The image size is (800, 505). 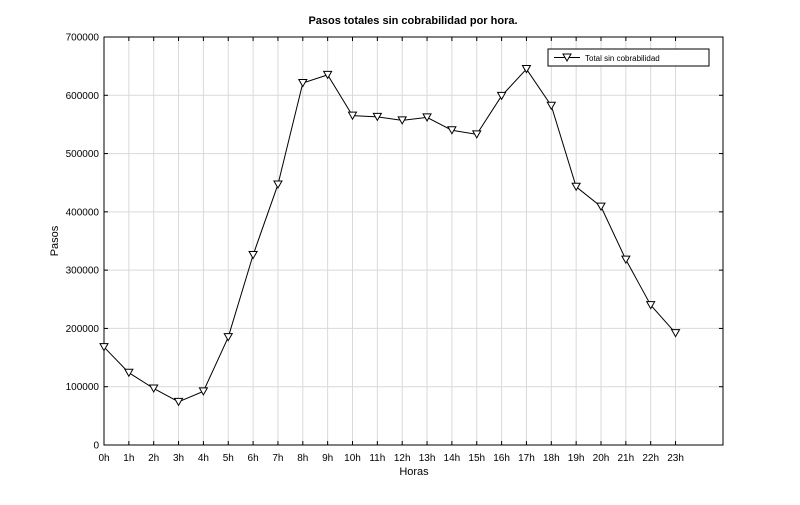 I want to click on y-tick-label: 600000, so click(x=83, y=96).